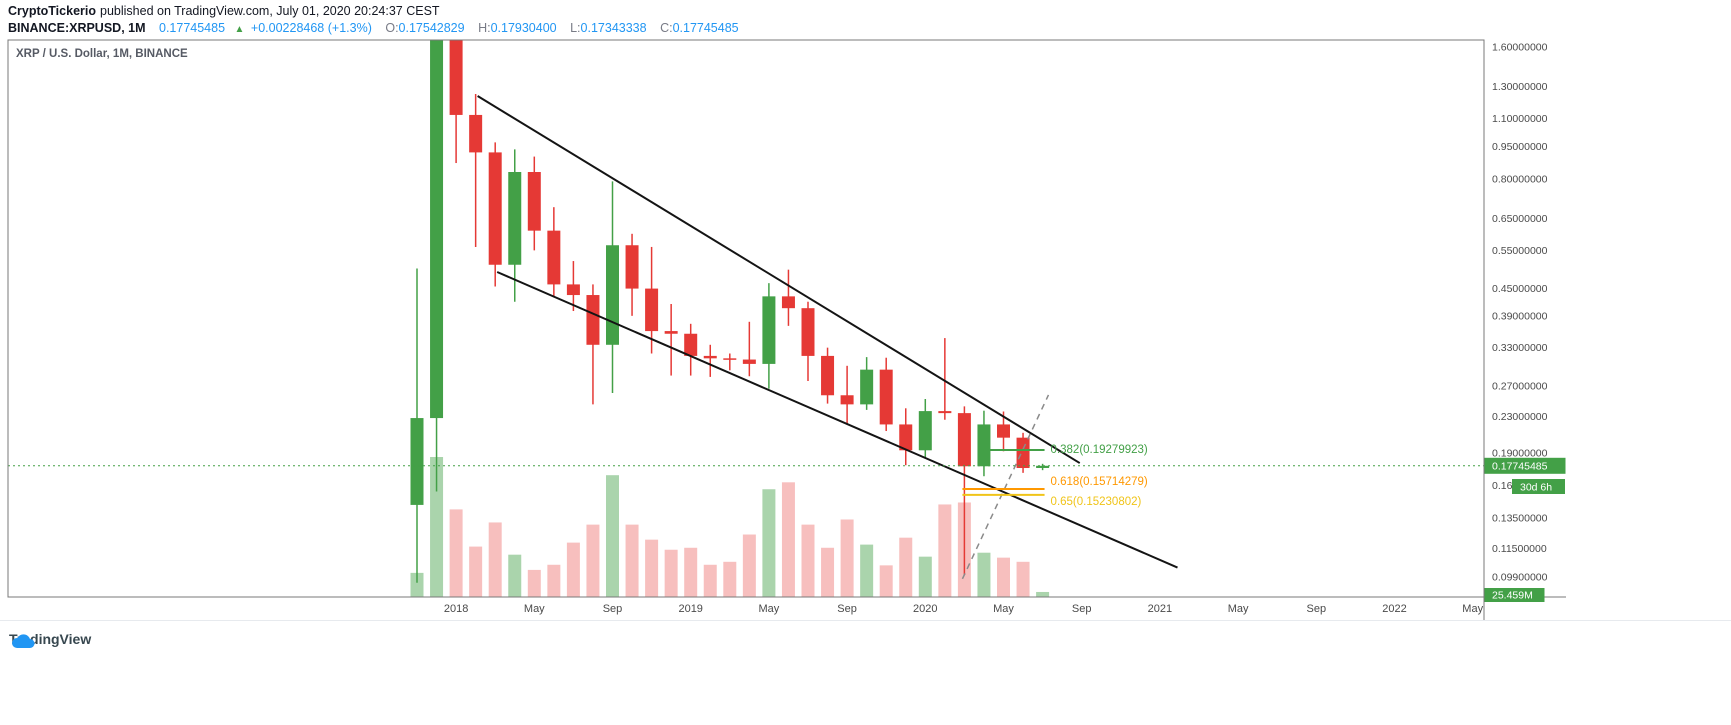 This screenshot has width=1731, height=725. I want to click on price-tick-label: 0.45000000, so click(1520, 289).